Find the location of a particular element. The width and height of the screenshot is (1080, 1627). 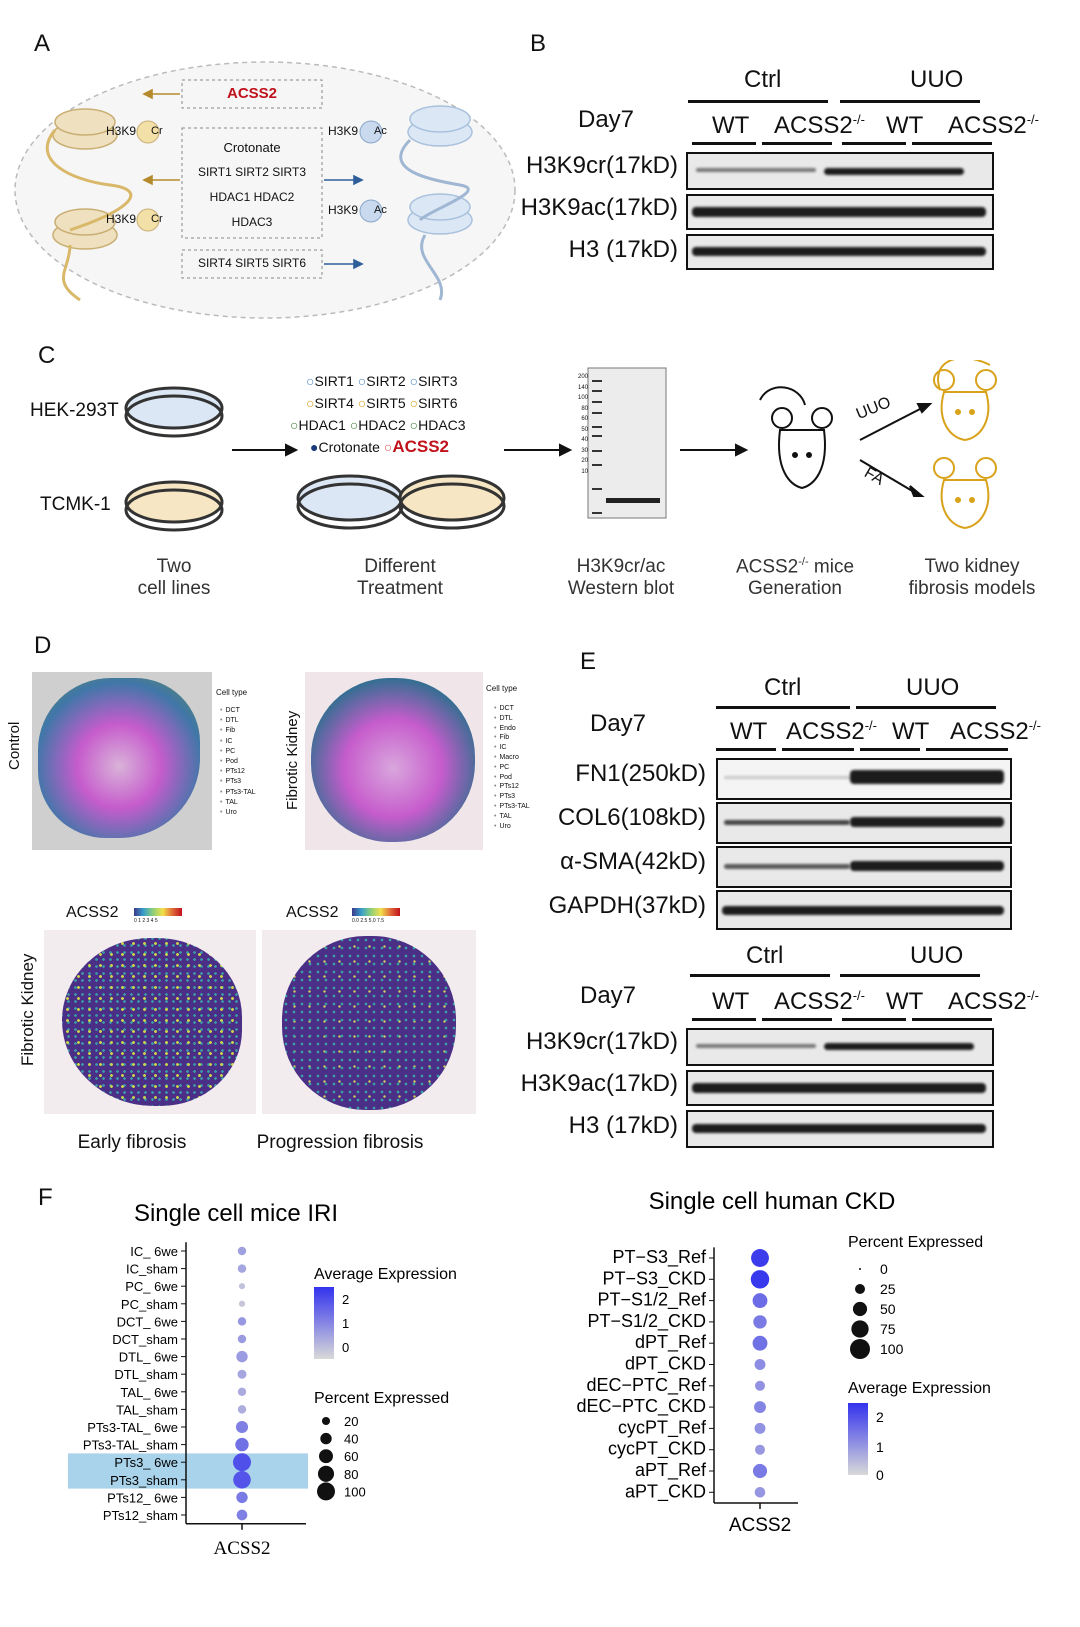

blot-b-row-h3k9cr: H3K9cr(17kD) is located at coordinates (601, 165).